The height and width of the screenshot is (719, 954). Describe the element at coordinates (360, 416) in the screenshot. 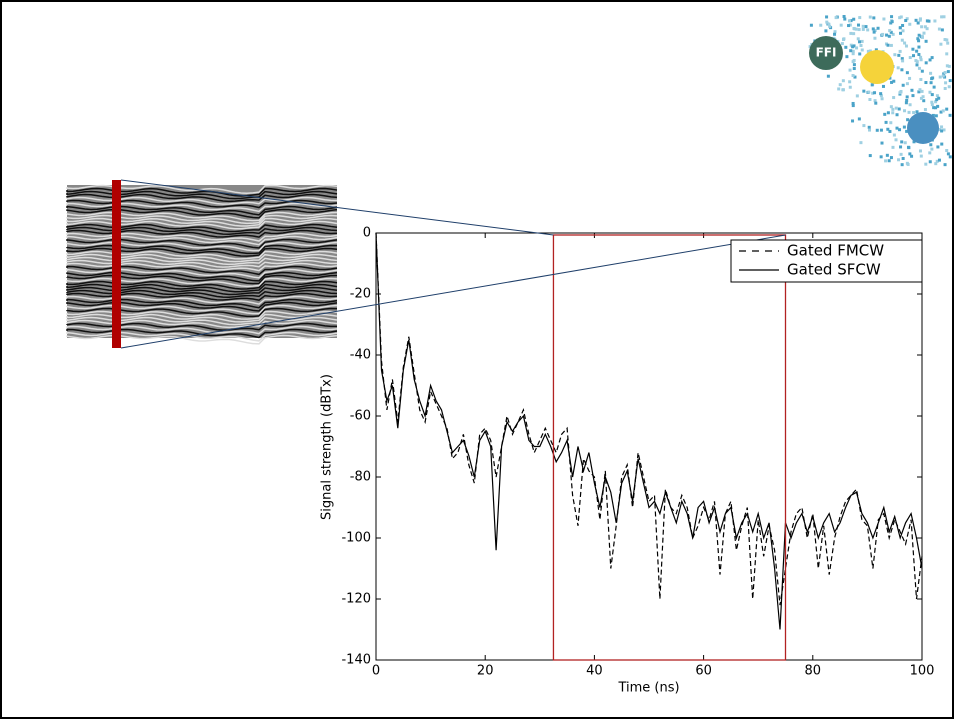

I see `y-tick-label: -60` at that location.